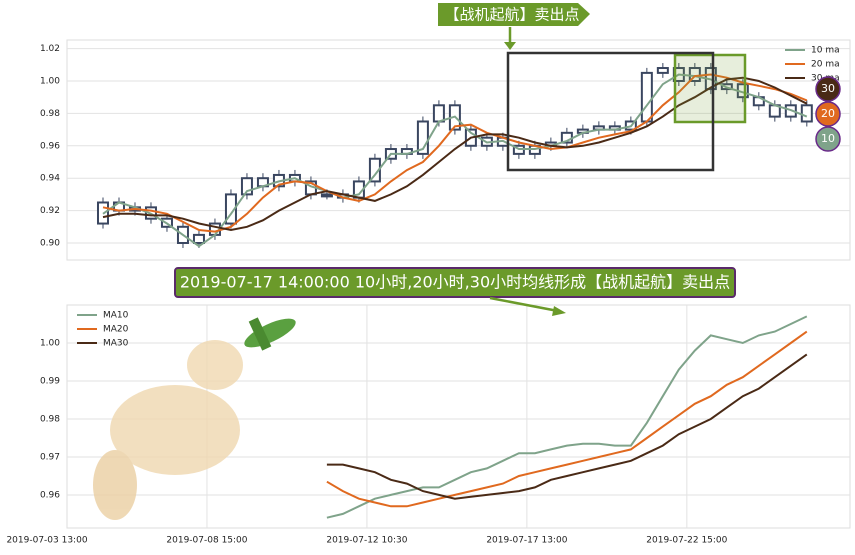 The width and height of the screenshot is (855, 555). Describe the element at coordinates (825, 51) in the screenshot. I see `legend-label: 10 ma` at that location.